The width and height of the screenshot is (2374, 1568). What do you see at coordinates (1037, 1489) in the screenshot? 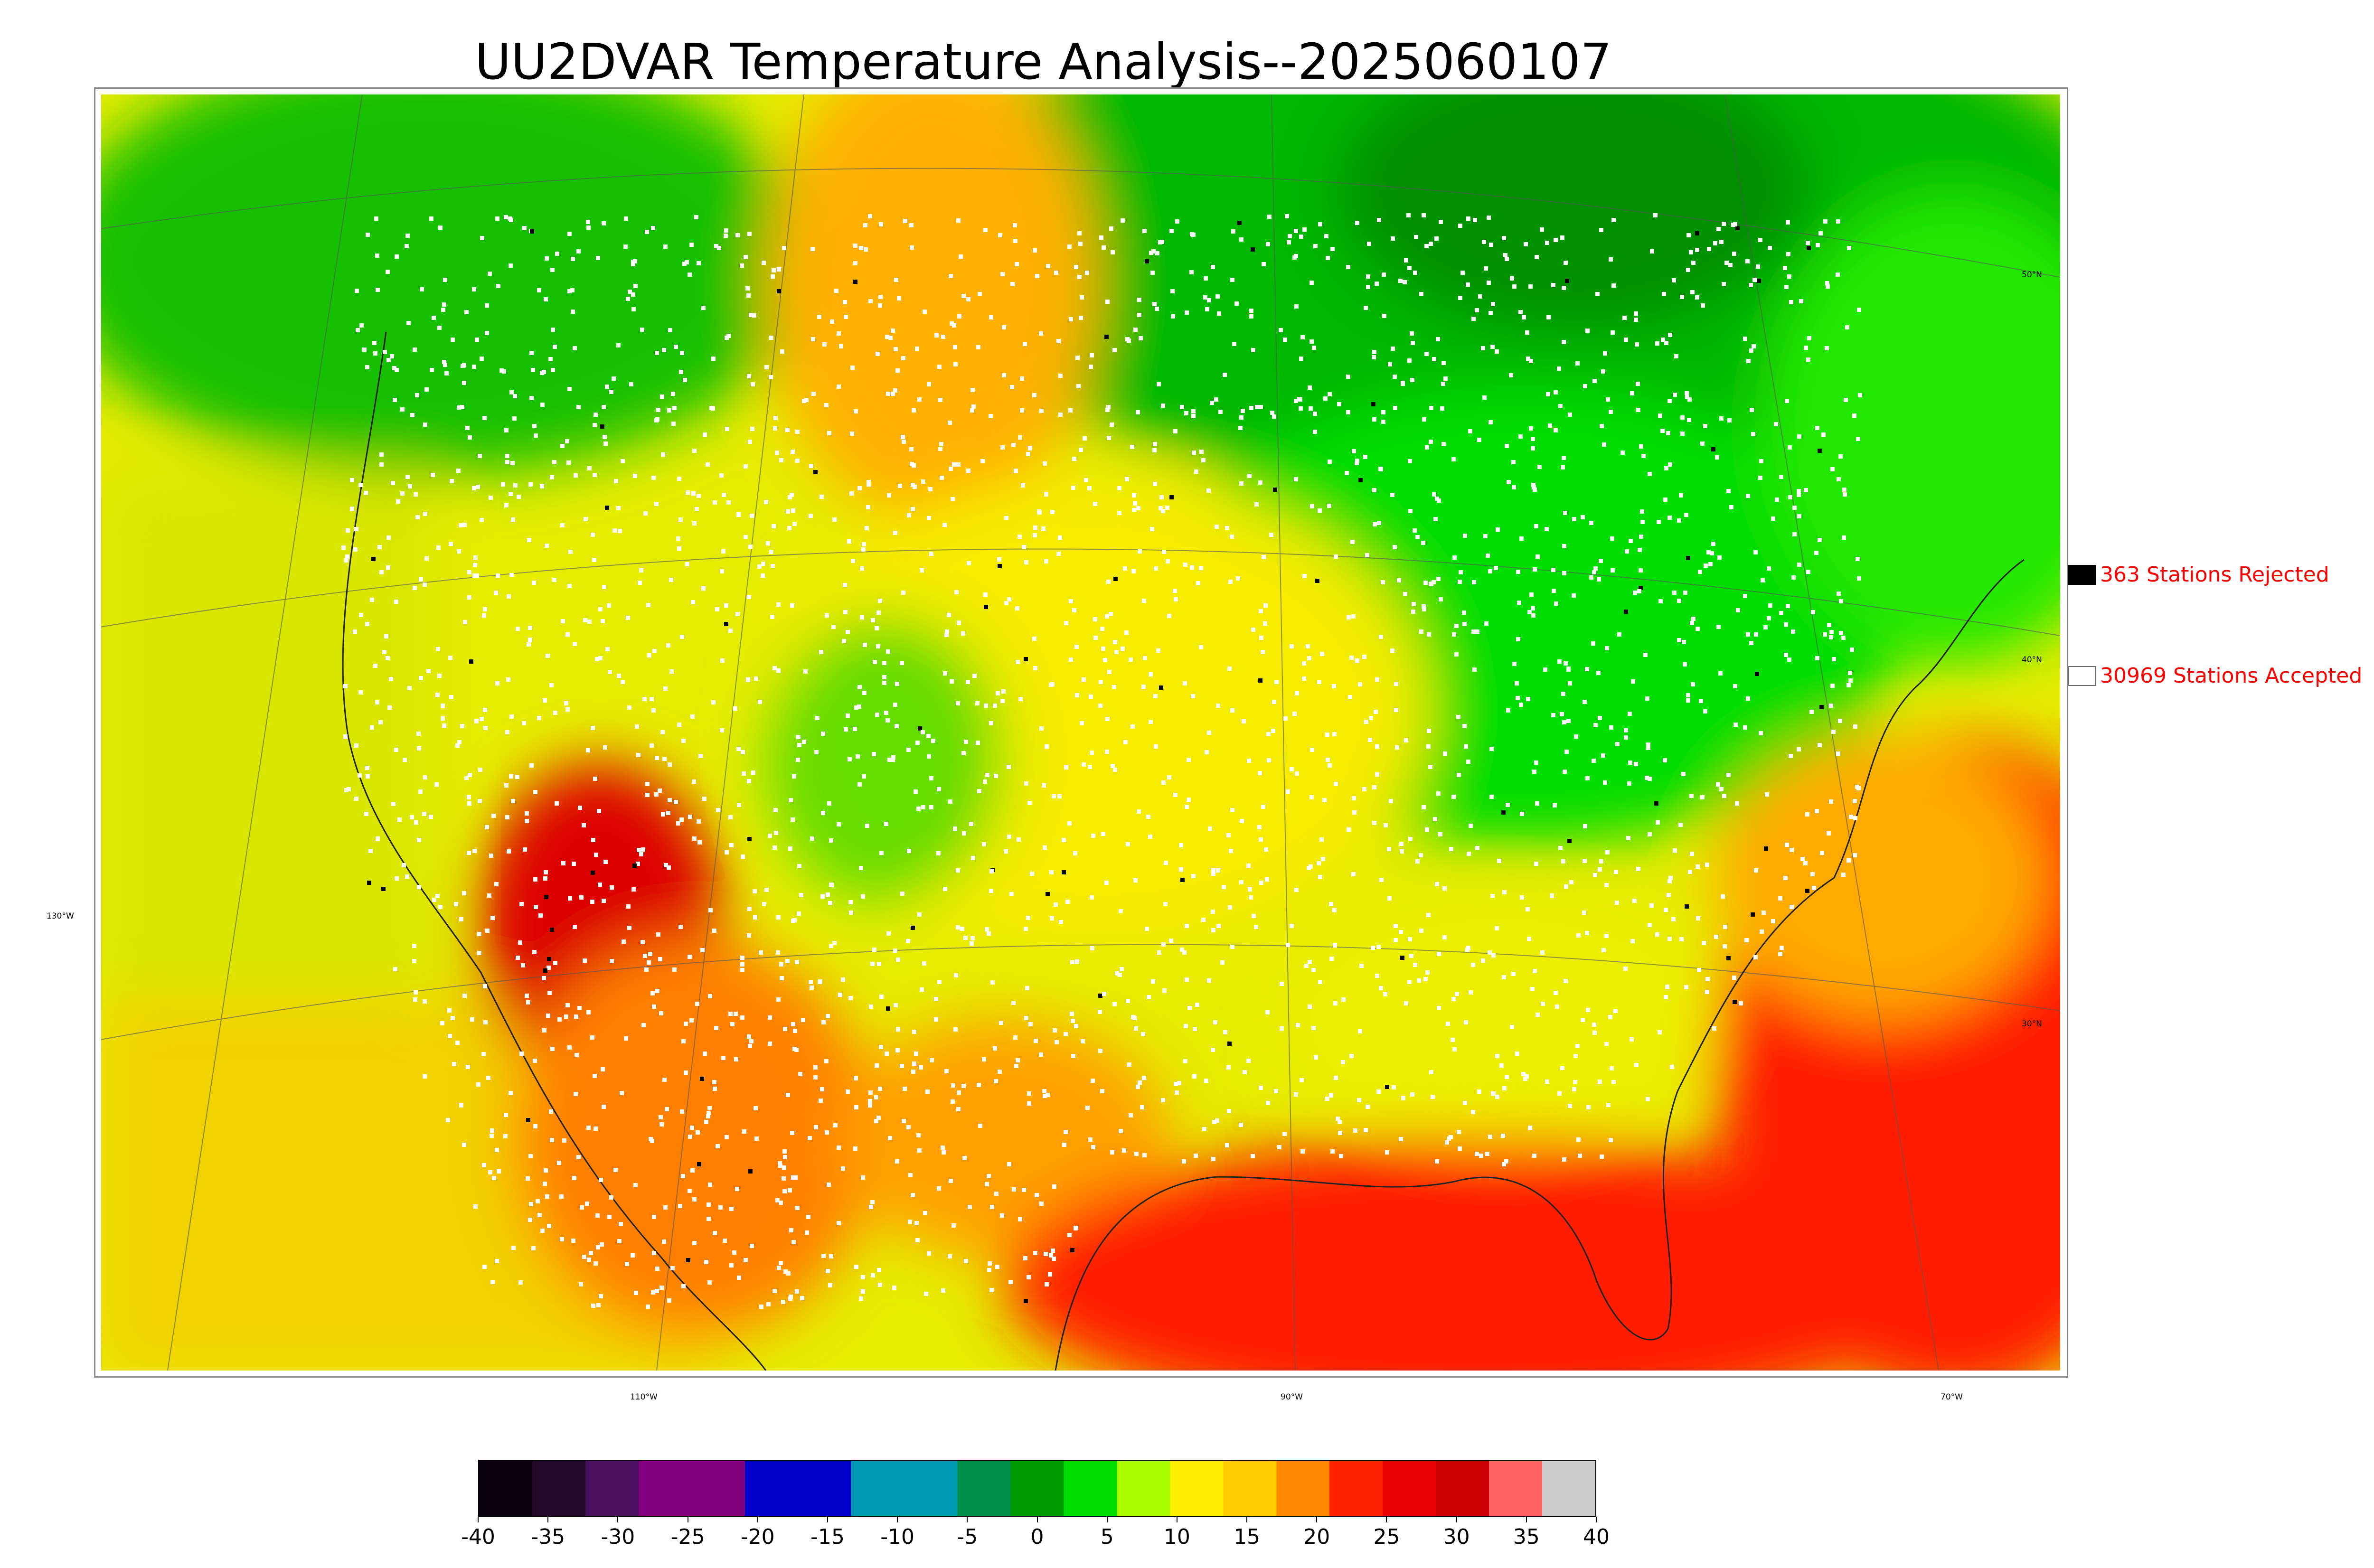
I see `temperature-colorbar` at bounding box center [1037, 1489].